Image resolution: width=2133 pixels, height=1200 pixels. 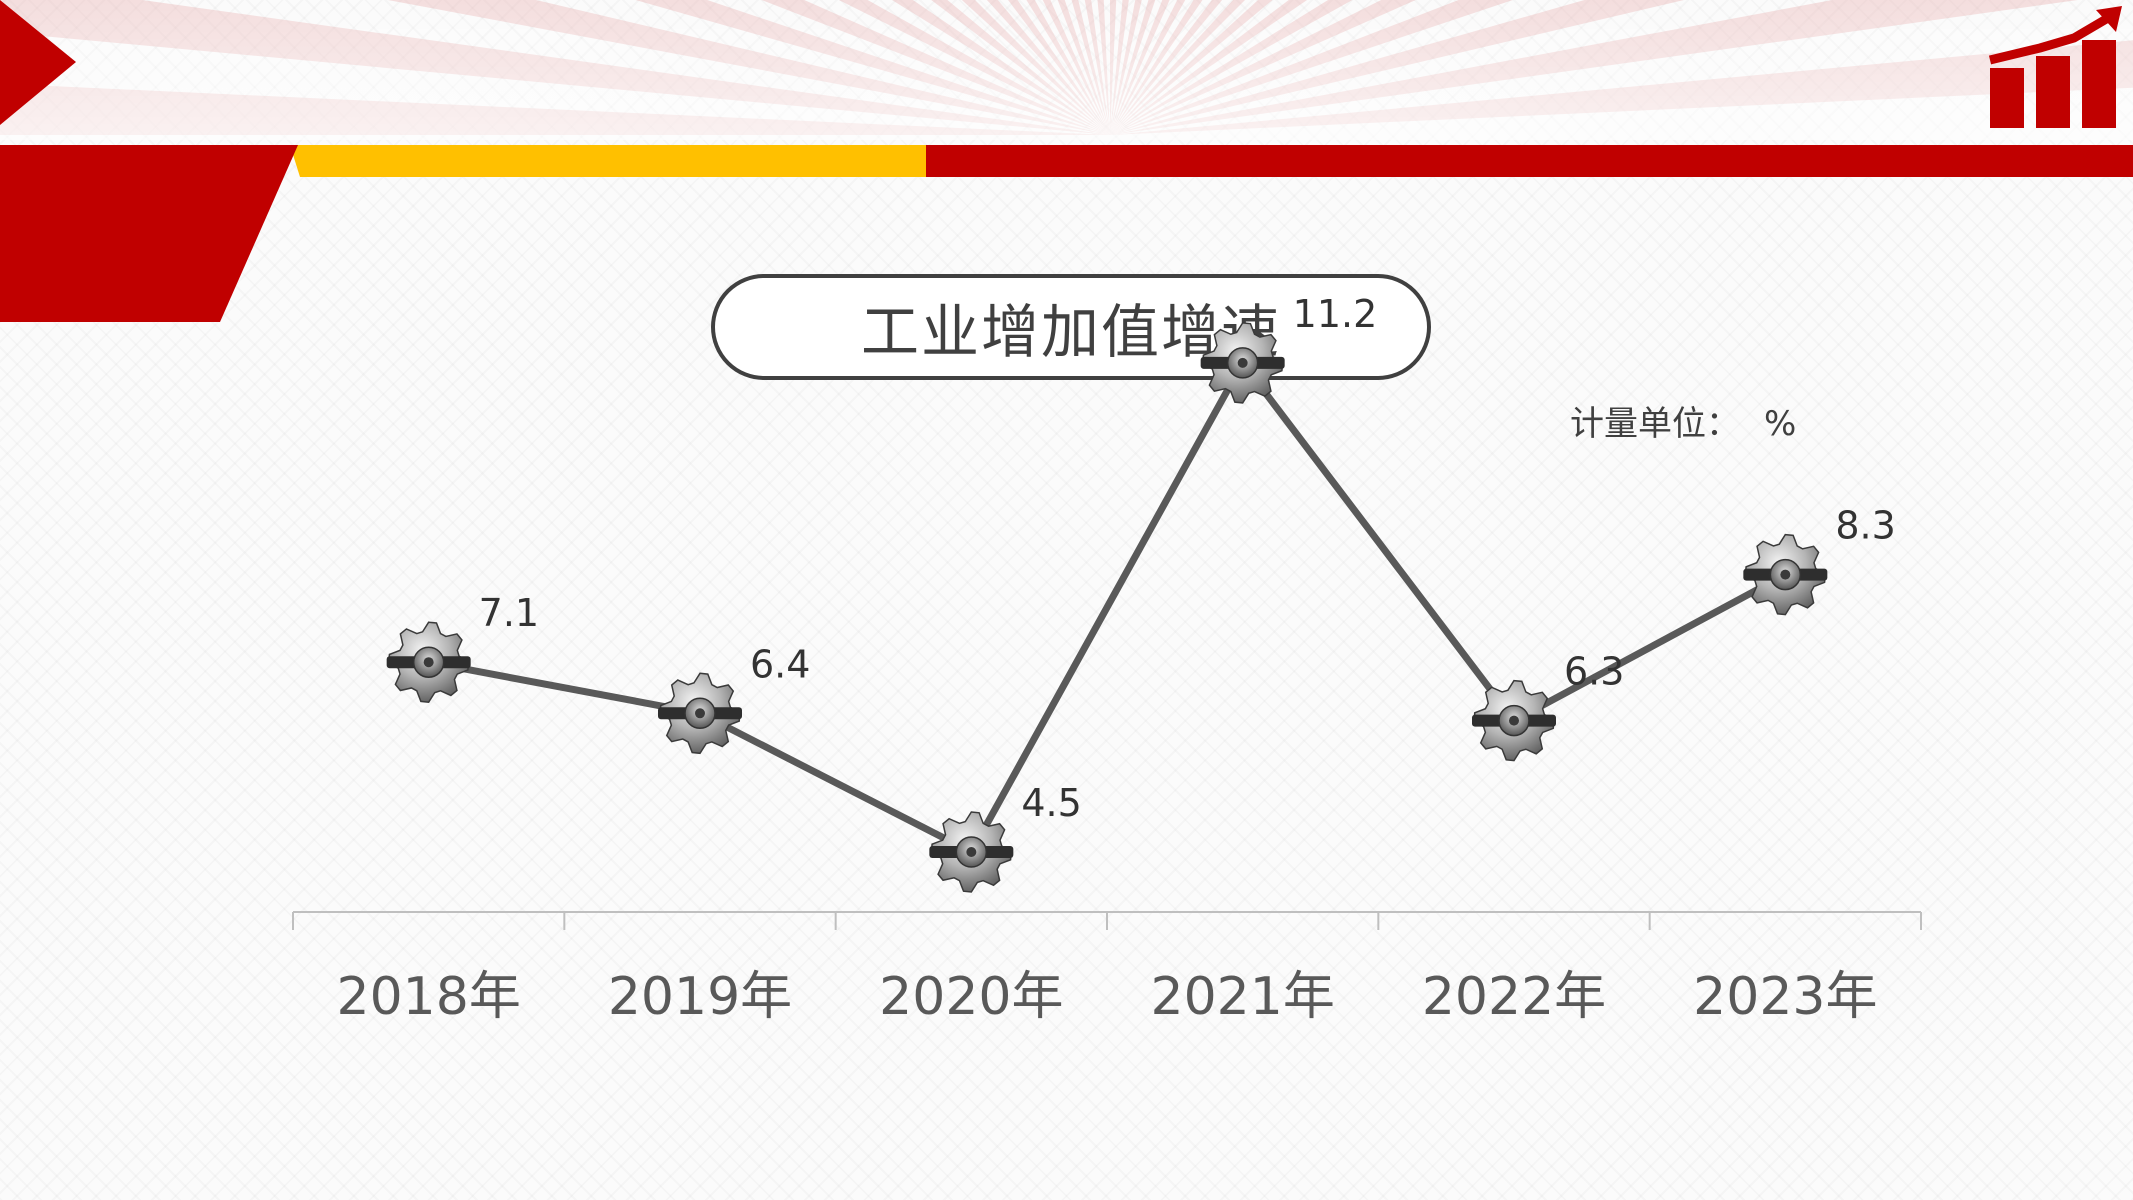 I want to click on unit-symbol: %, so click(x=1780, y=424).